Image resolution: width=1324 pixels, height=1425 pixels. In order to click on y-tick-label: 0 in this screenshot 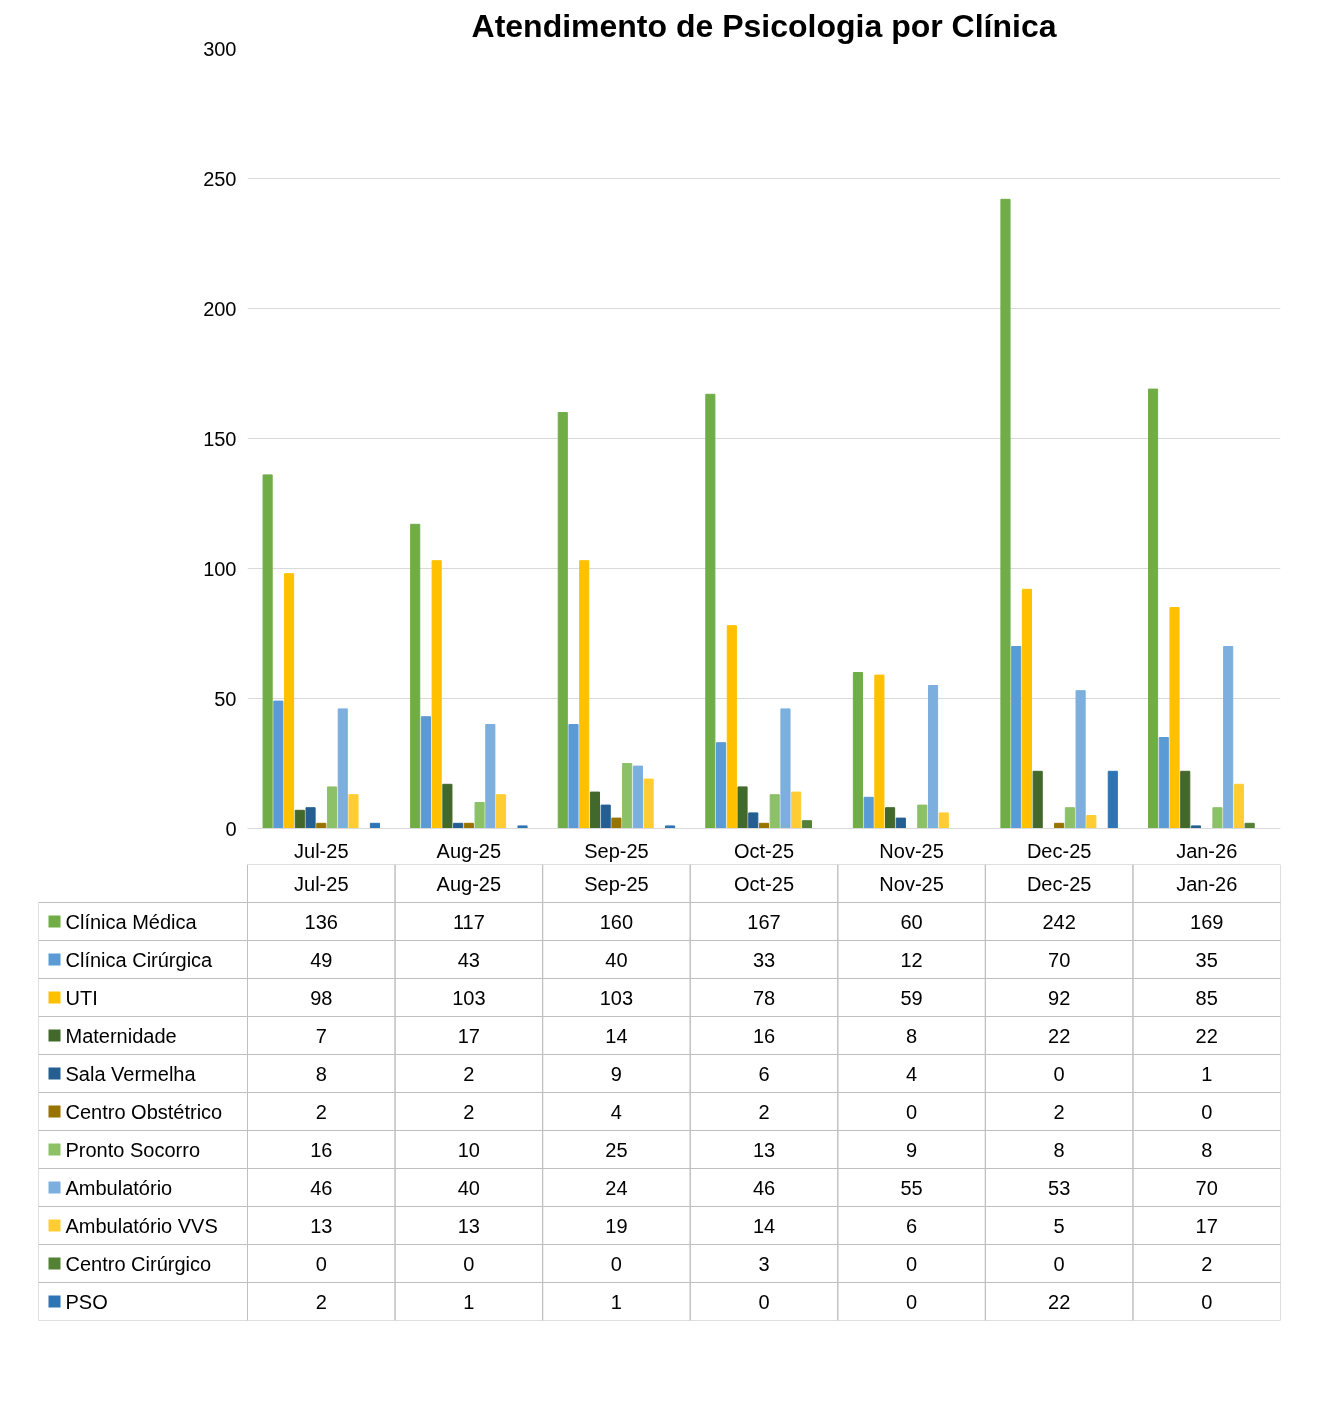, I will do `click(231, 828)`.